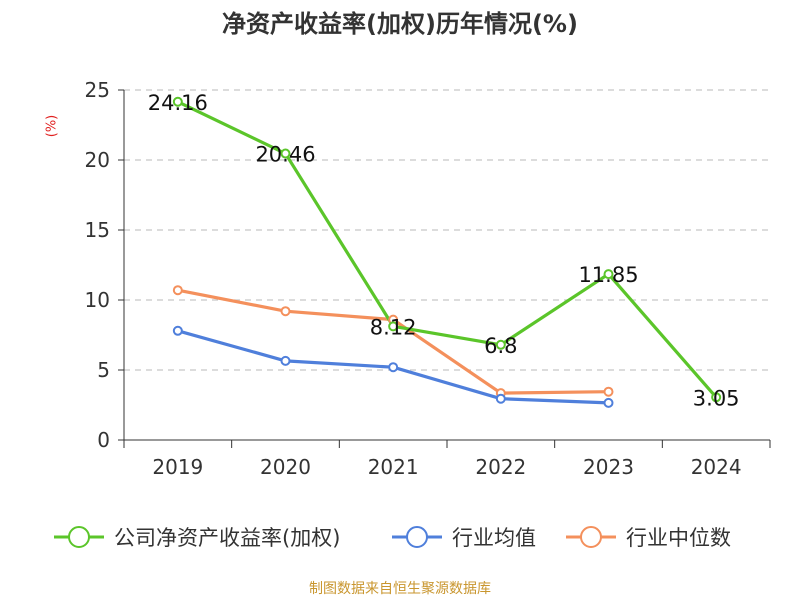 This screenshot has height=600, width=800. Describe the element at coordinates (716, 467) in the screenshot. I see `x-tick-label: 2024` at that location.